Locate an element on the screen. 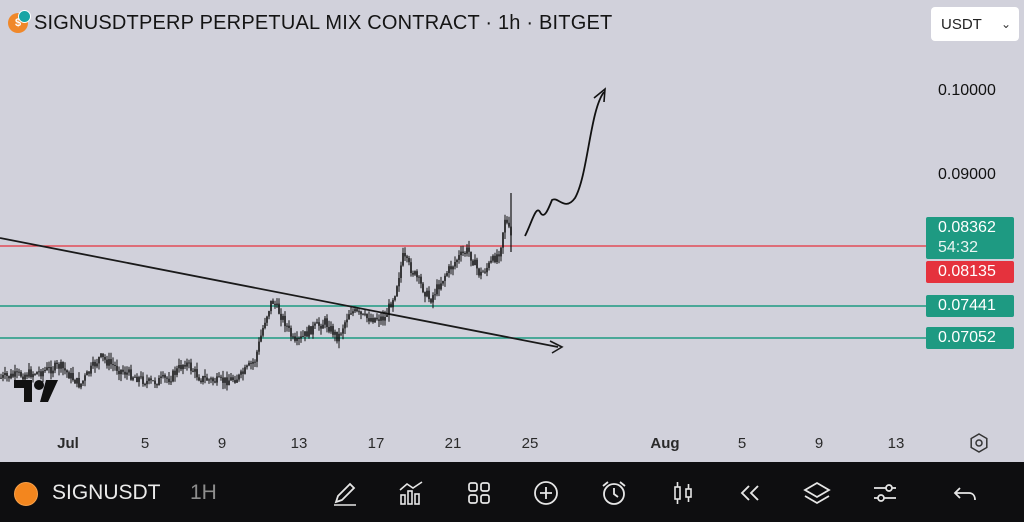  time-axis-label: Aug is located at coordinates (665, 443).